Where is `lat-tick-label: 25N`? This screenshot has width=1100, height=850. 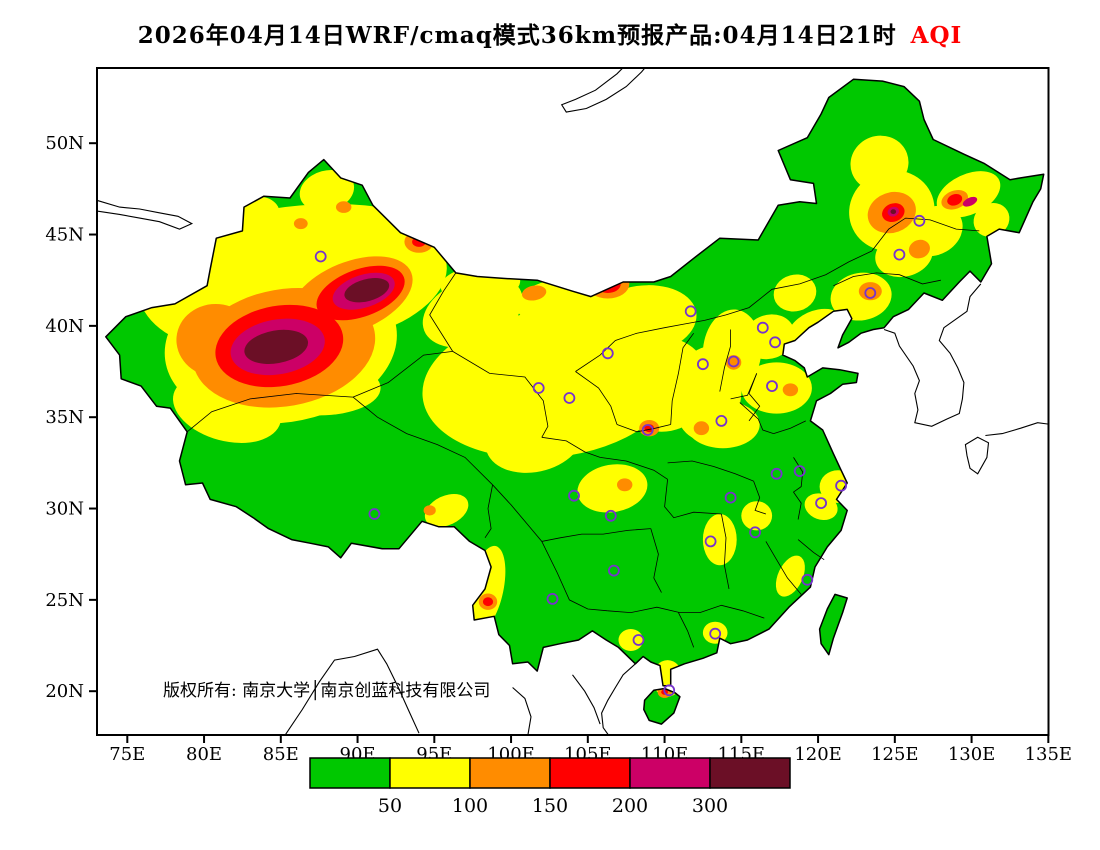 lat-tick-label: 25N is located at coordinates (64, 600).